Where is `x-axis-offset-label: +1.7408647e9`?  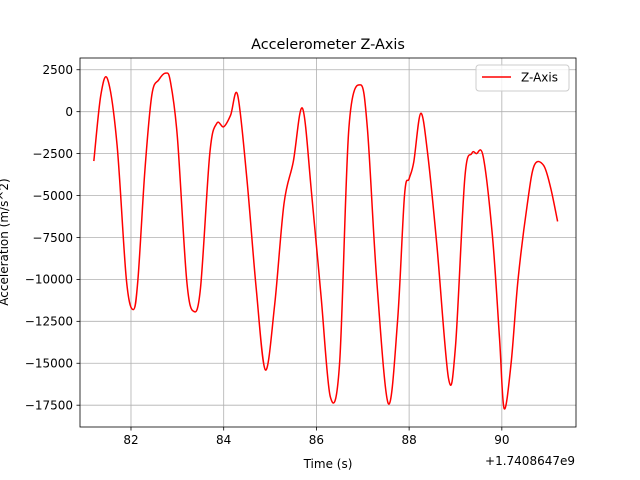 x-axis-offset-label: +1.7408647e9 is located at coordinates (530, 461).